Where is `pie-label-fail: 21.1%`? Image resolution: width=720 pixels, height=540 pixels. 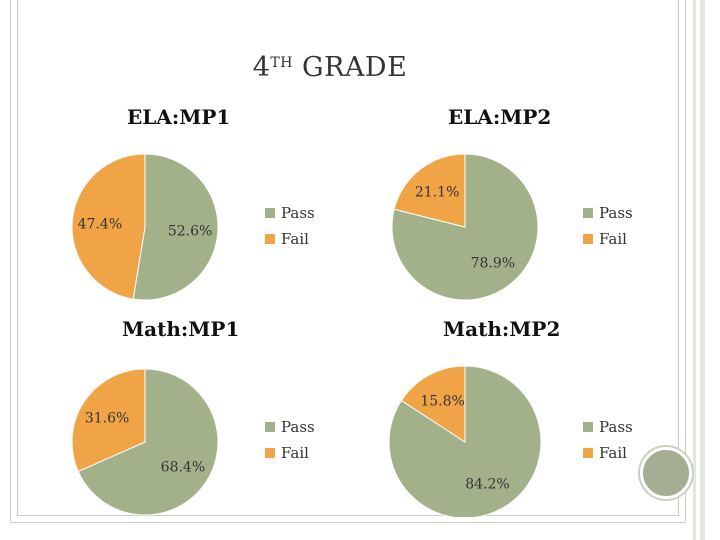
pie-label-fail: 21.1% is located at coordinates (437, 192).